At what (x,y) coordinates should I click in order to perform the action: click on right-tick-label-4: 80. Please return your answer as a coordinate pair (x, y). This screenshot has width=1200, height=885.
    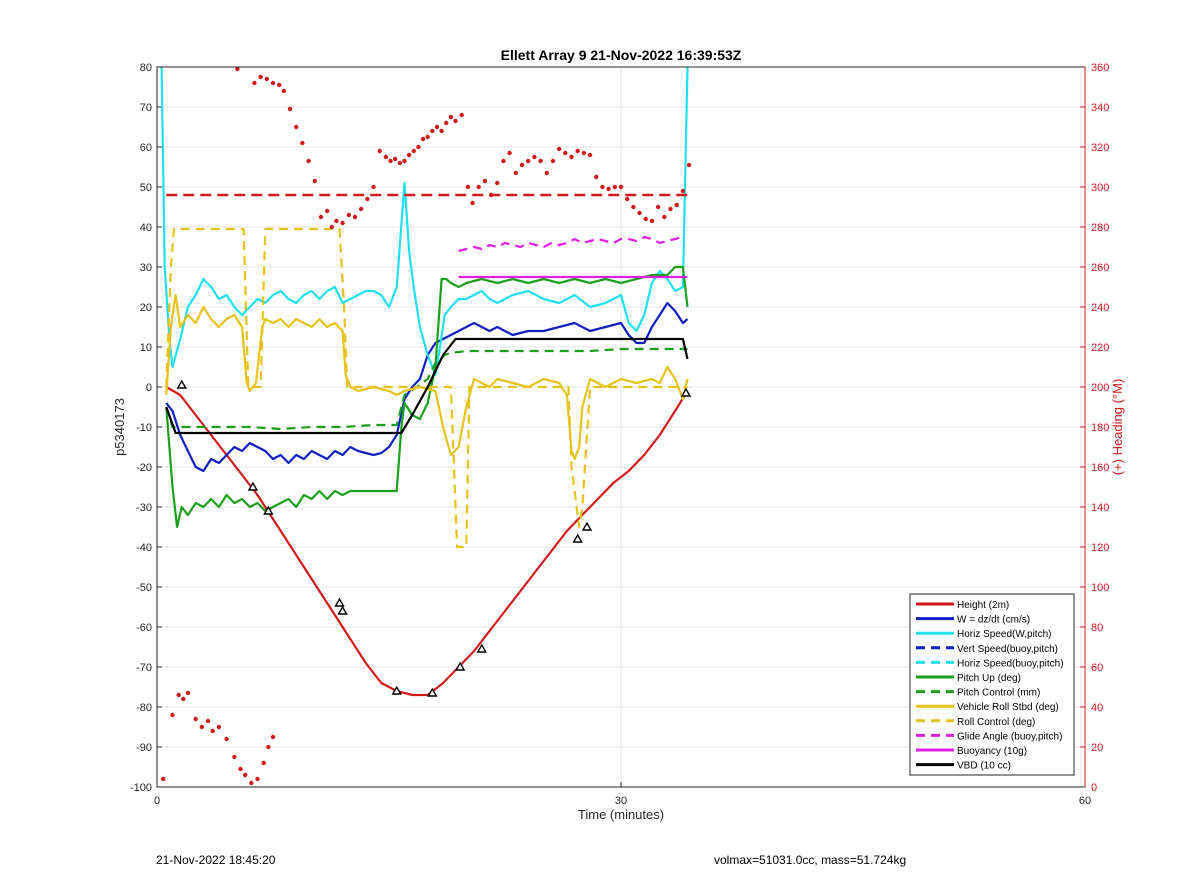
    Looking at the image, I should click on (1097, 628).